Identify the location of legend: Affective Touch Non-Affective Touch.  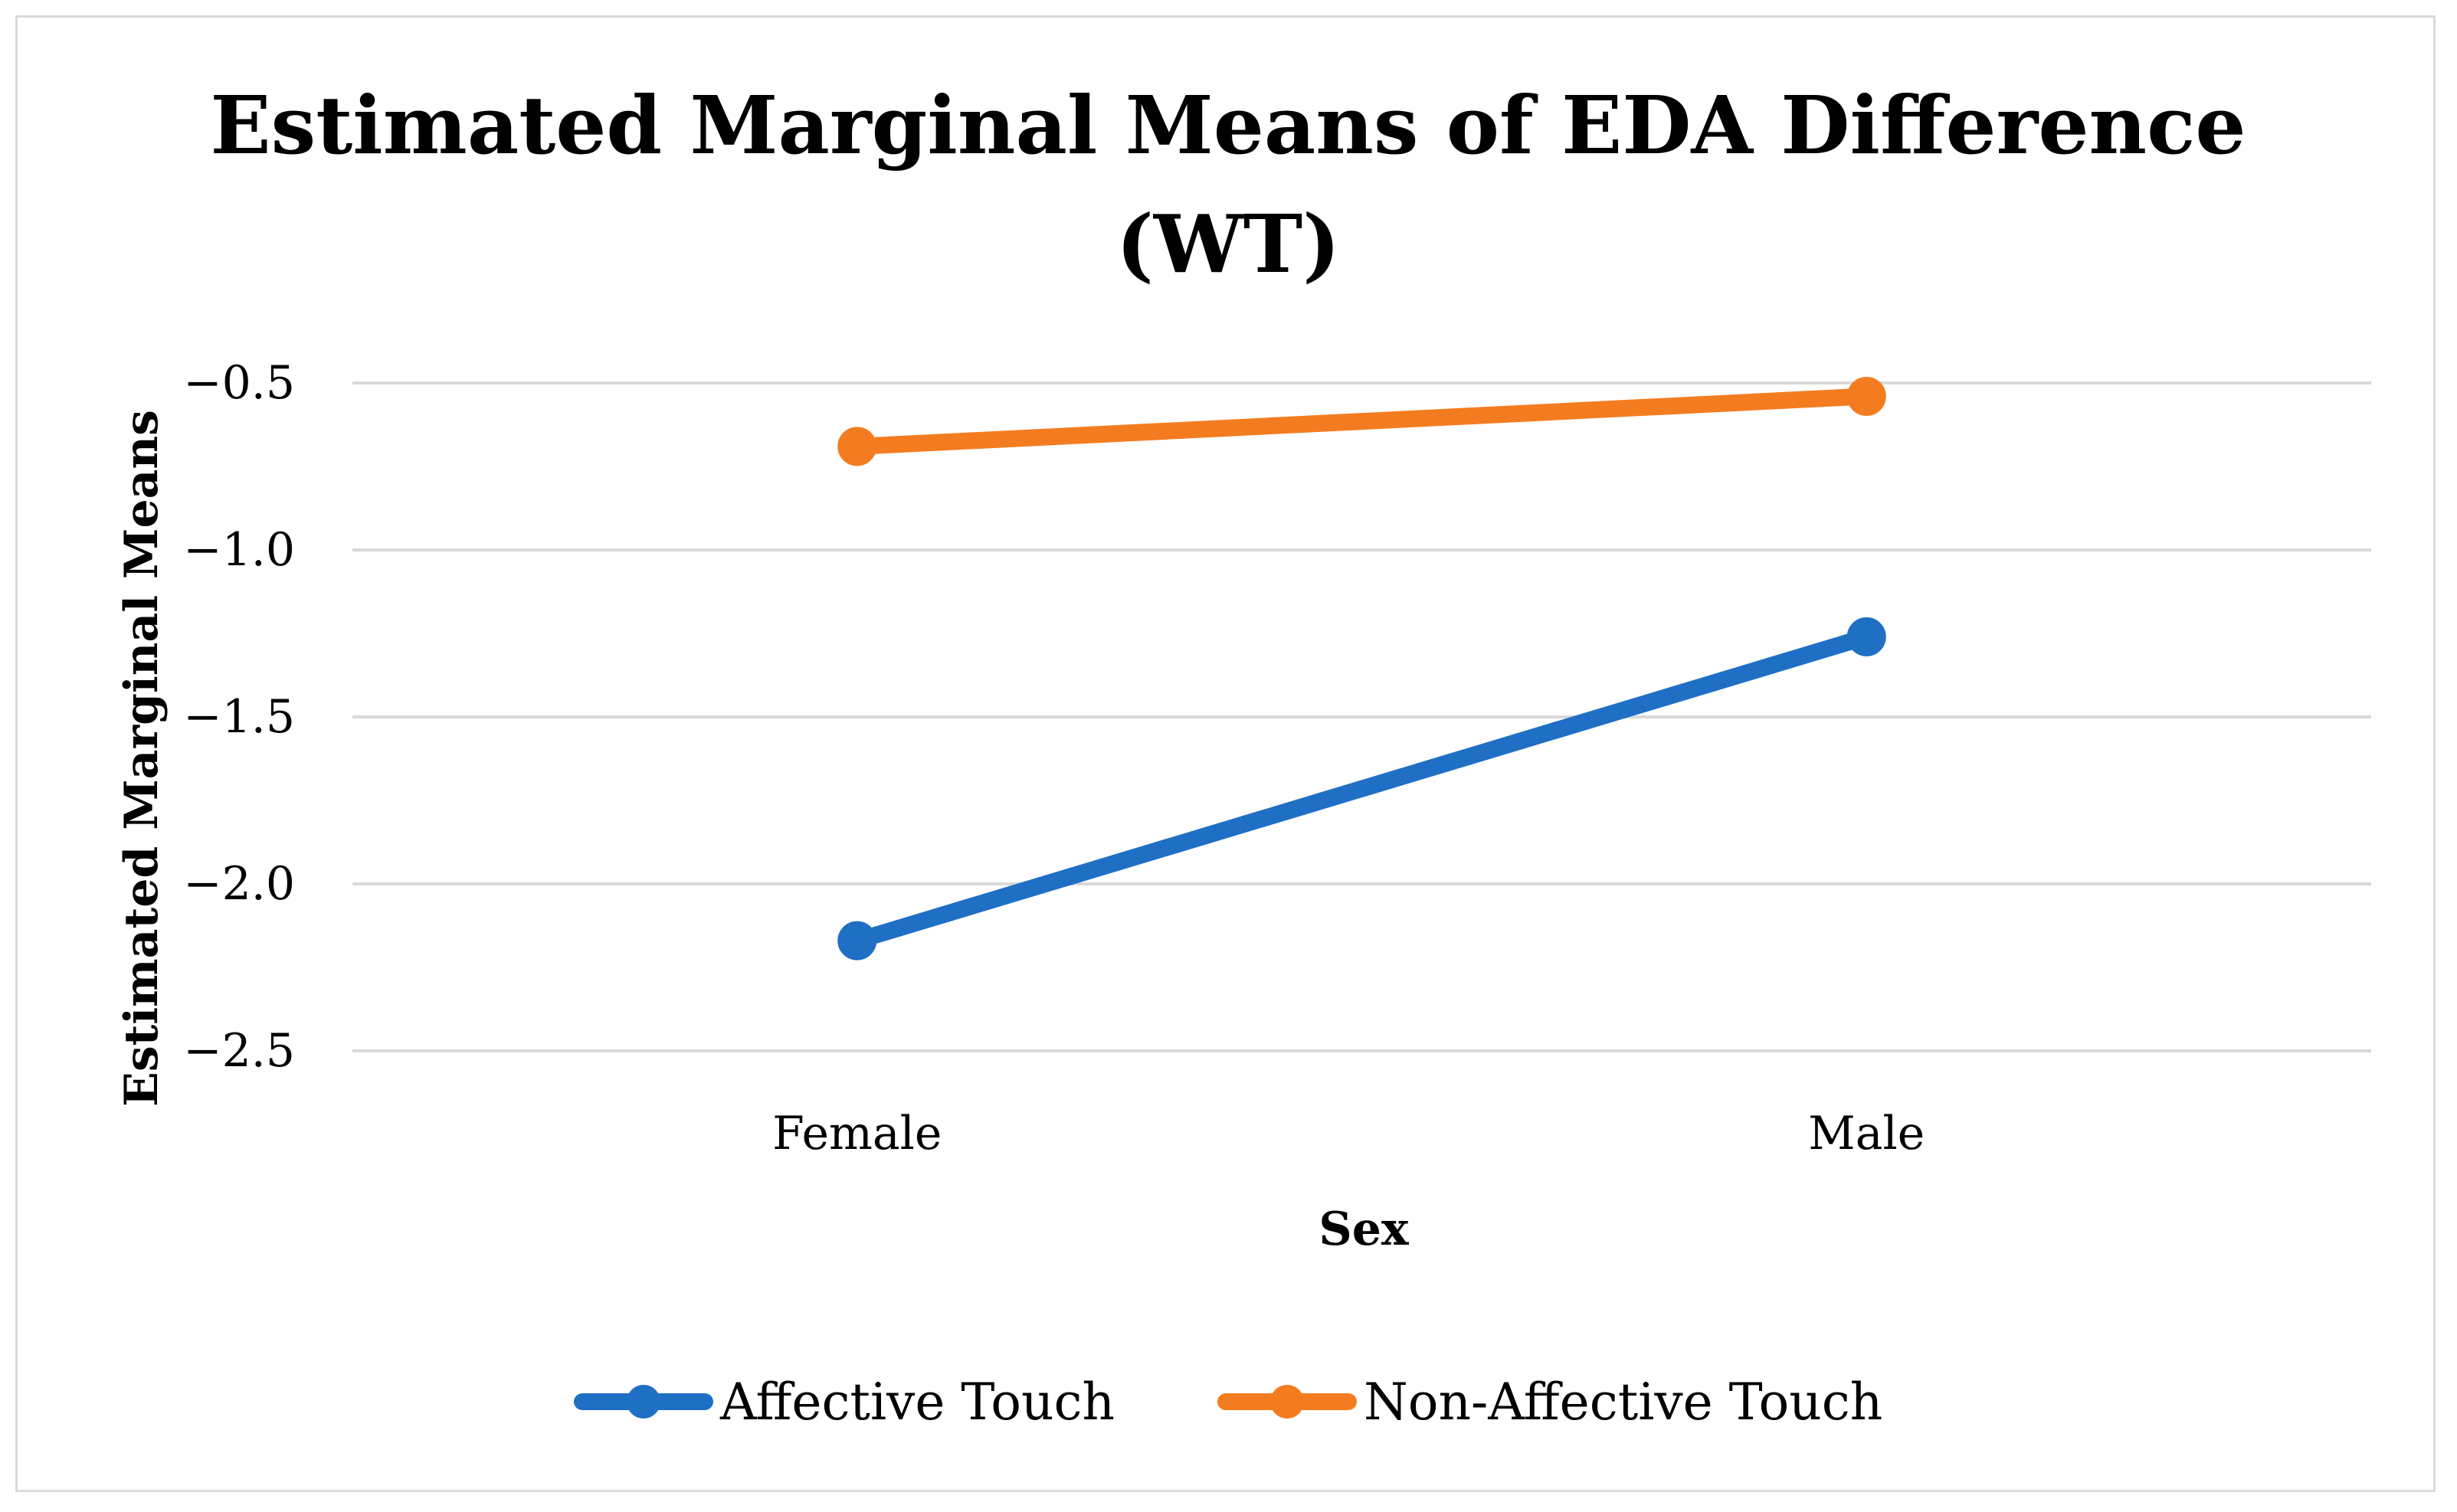
(1228, 1402).